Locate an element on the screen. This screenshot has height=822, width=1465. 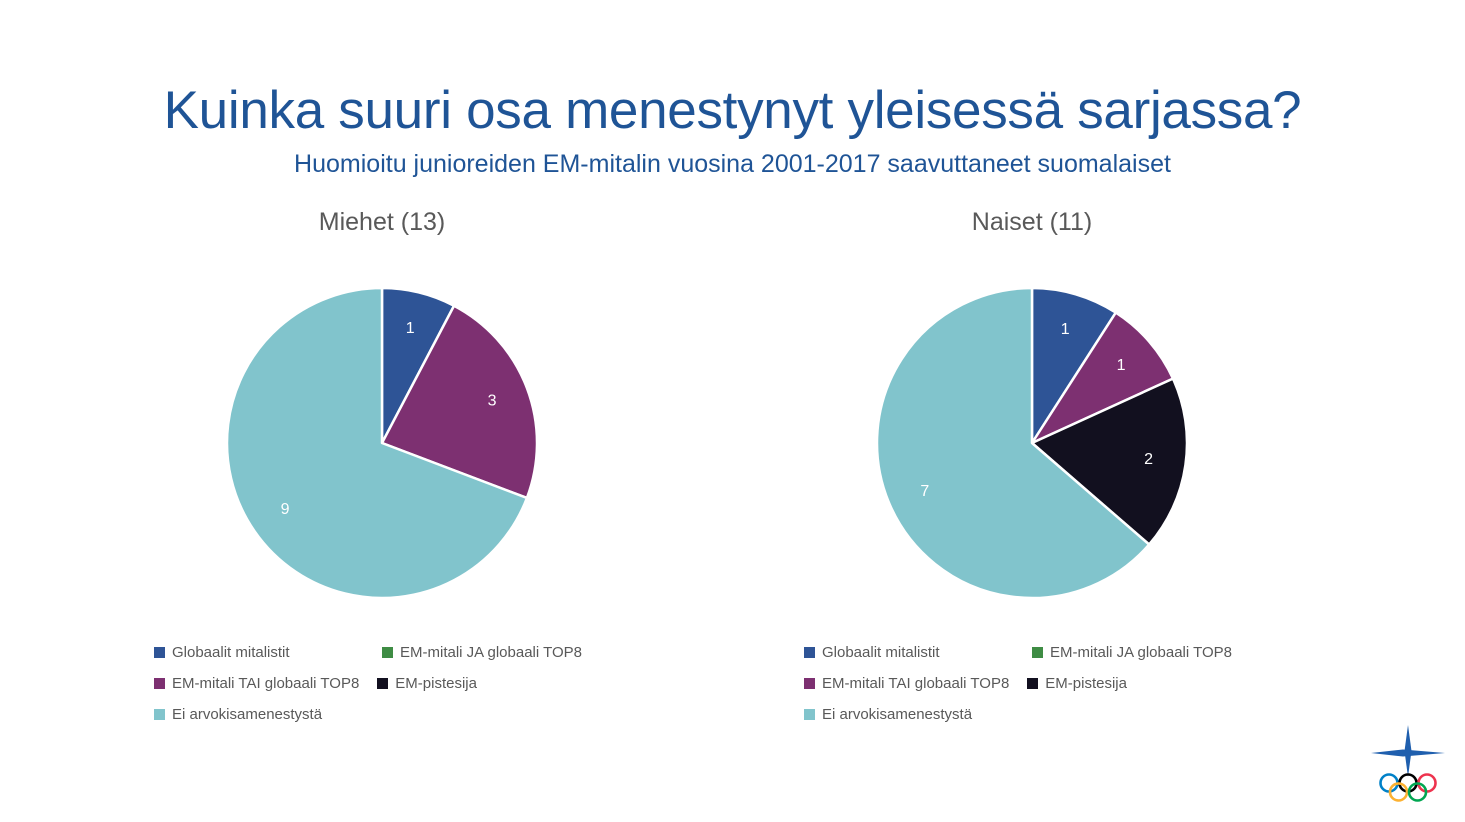
finnish-olympic-committee-logo is located at coordinates (1408, 766).